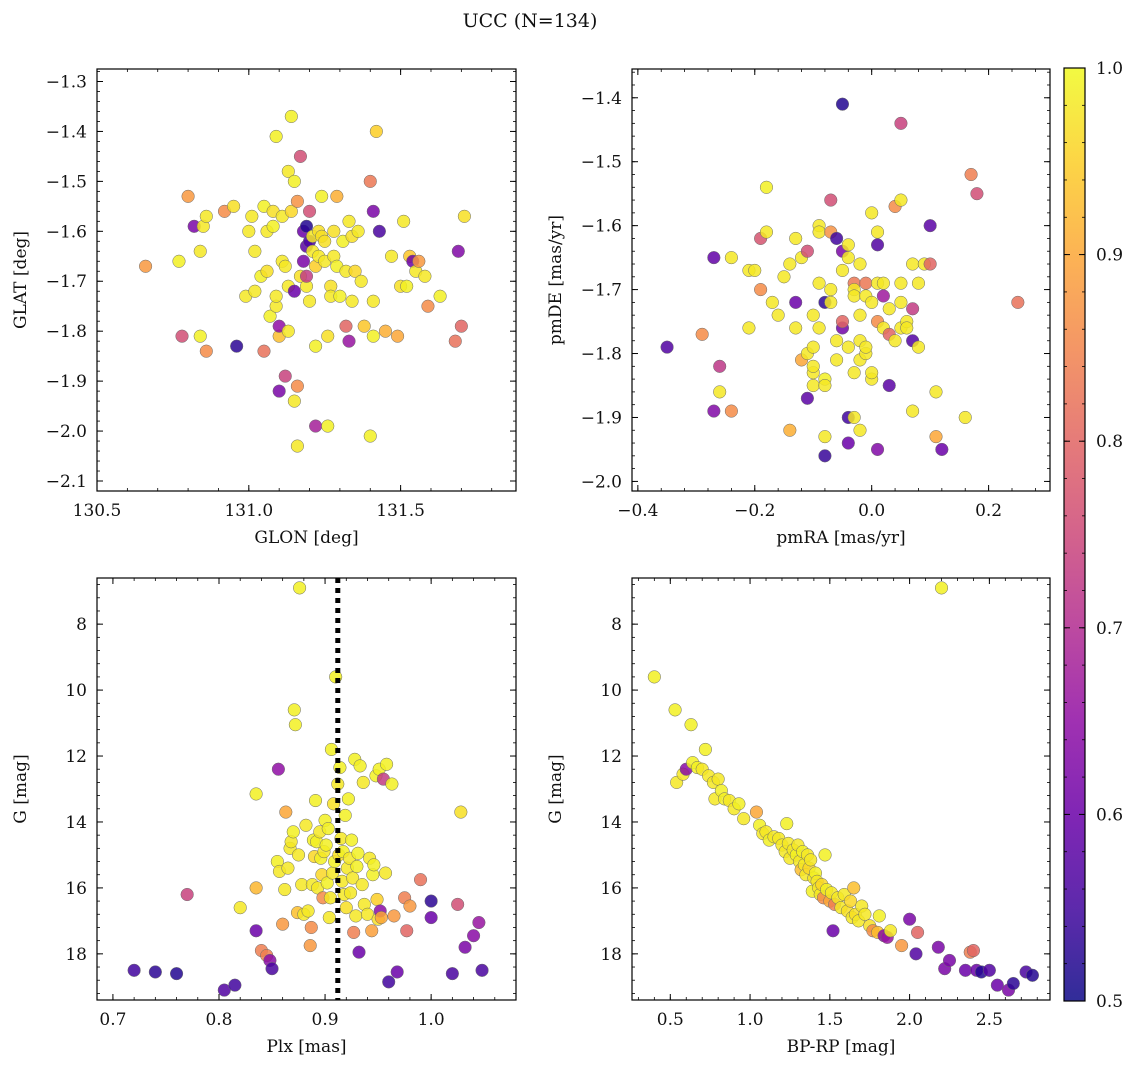  I want to click on y-tick-label: 12, so click(611, 757).